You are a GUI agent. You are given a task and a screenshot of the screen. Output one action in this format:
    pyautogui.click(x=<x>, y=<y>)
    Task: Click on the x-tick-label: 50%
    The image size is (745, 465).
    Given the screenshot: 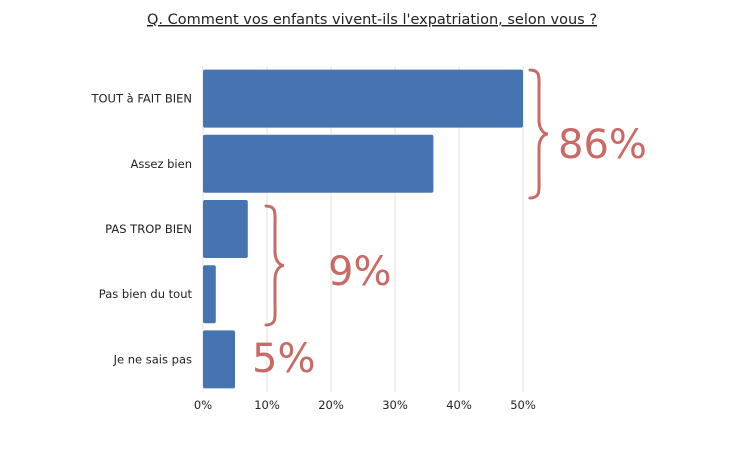 What is the action you would take?
    pyautogui.click(x=523, y=405)
    